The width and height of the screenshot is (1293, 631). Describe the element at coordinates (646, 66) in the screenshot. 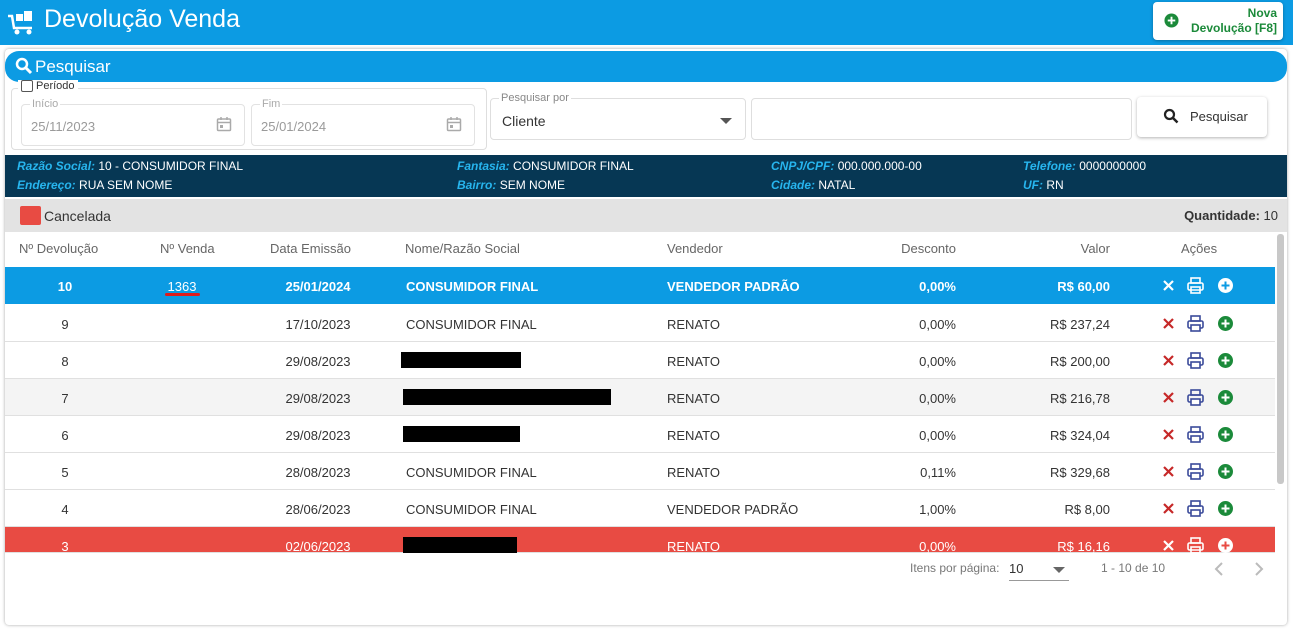

I see `search-panel-header: Pesquisar` at that location.